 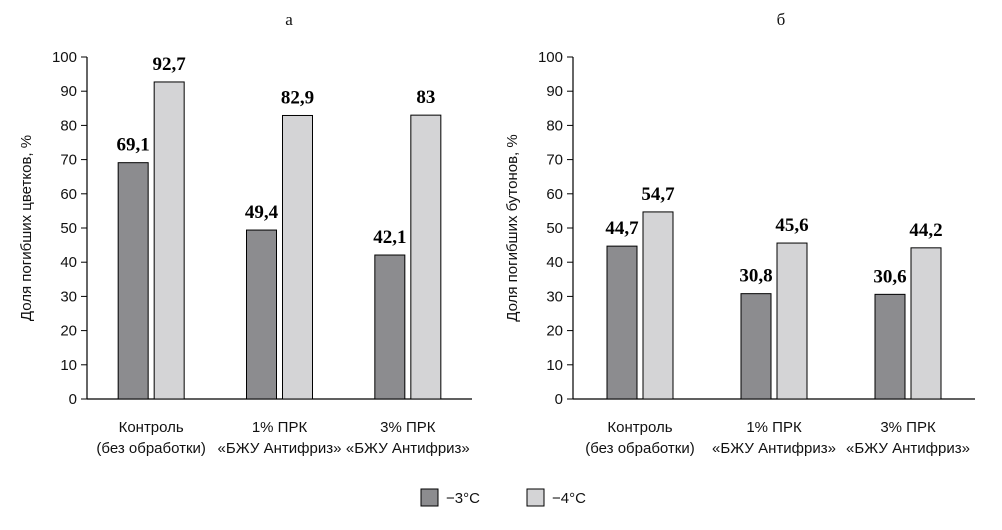 What do you see at coordinates (297, 97) in the screenshot?
I see `data-label: 82,9` at bounding box center [297, 97].